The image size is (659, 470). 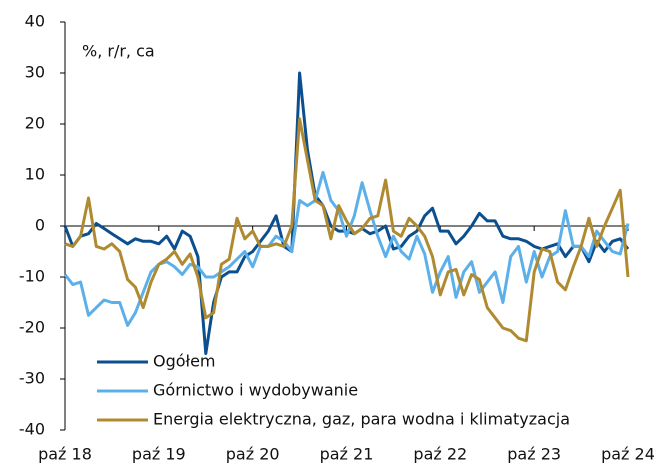 What do you see at coordinates (534, 454) in the screenshot?
I see `x-tick-label: paź 23` at bounding box center [534, 454].